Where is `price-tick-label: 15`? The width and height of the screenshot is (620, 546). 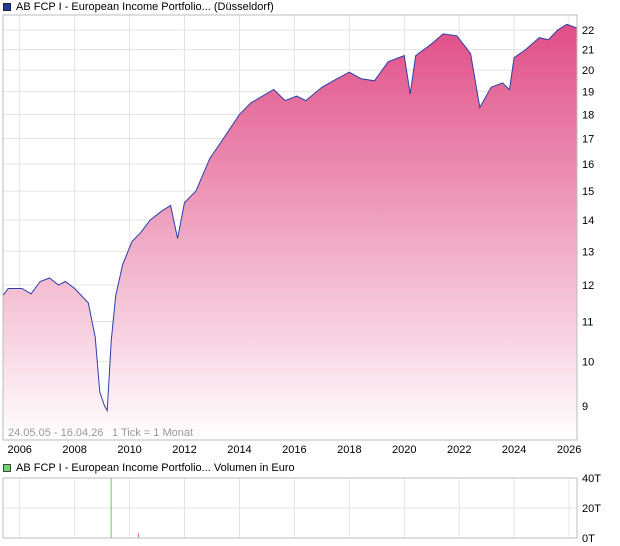
price-tick-label: 15 is located at coordinates (588, 192).